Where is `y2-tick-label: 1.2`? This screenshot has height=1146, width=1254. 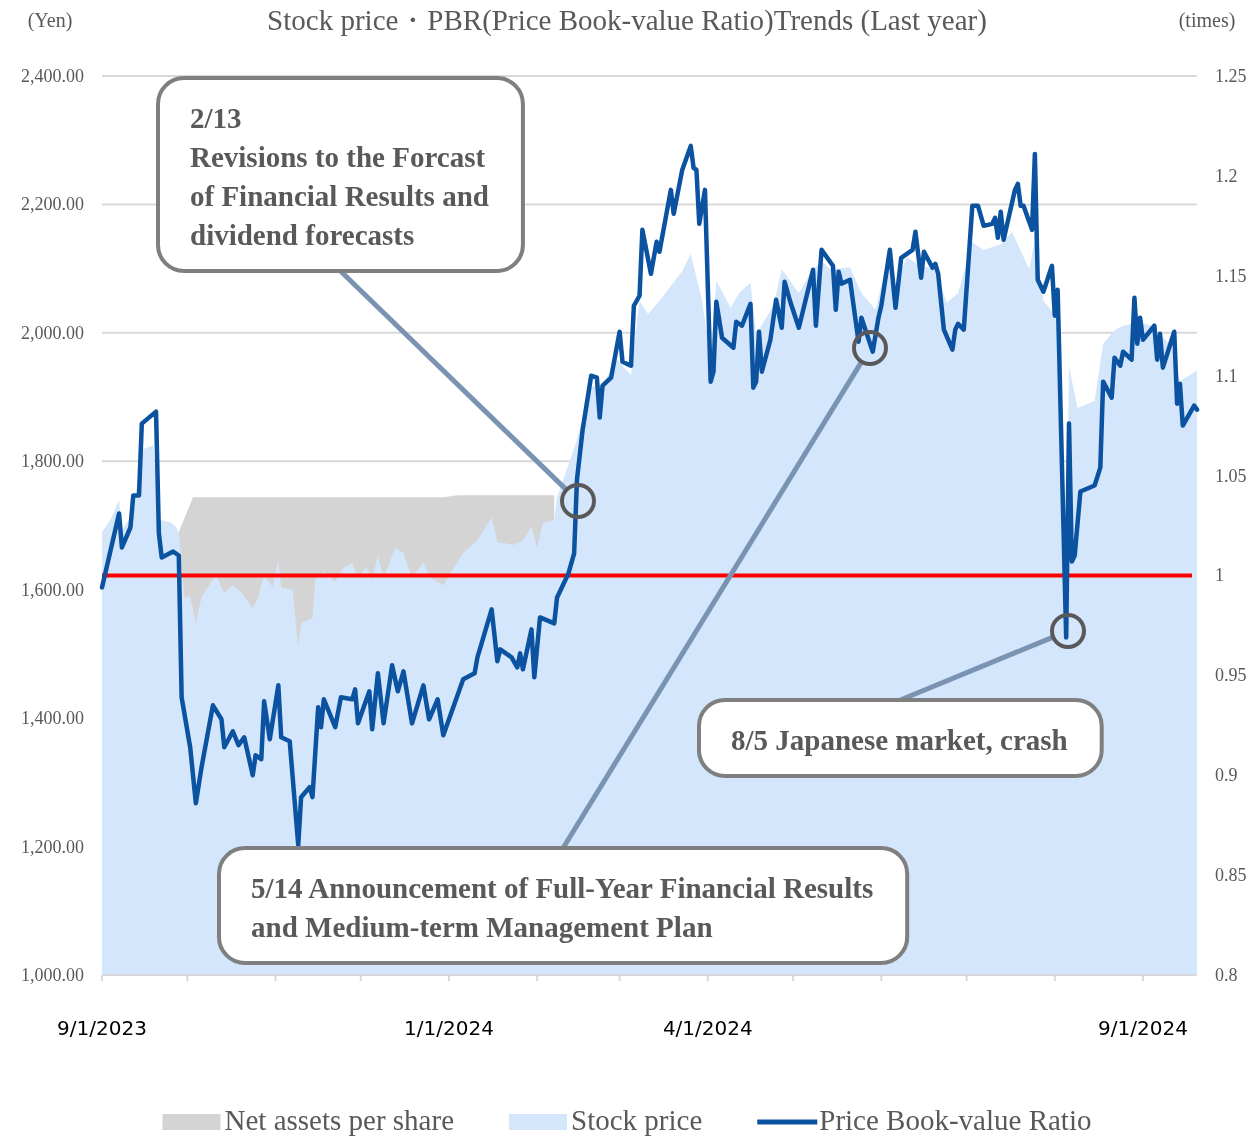
y2-tick-label: 1.2 is located at coordinates (1226, 175).